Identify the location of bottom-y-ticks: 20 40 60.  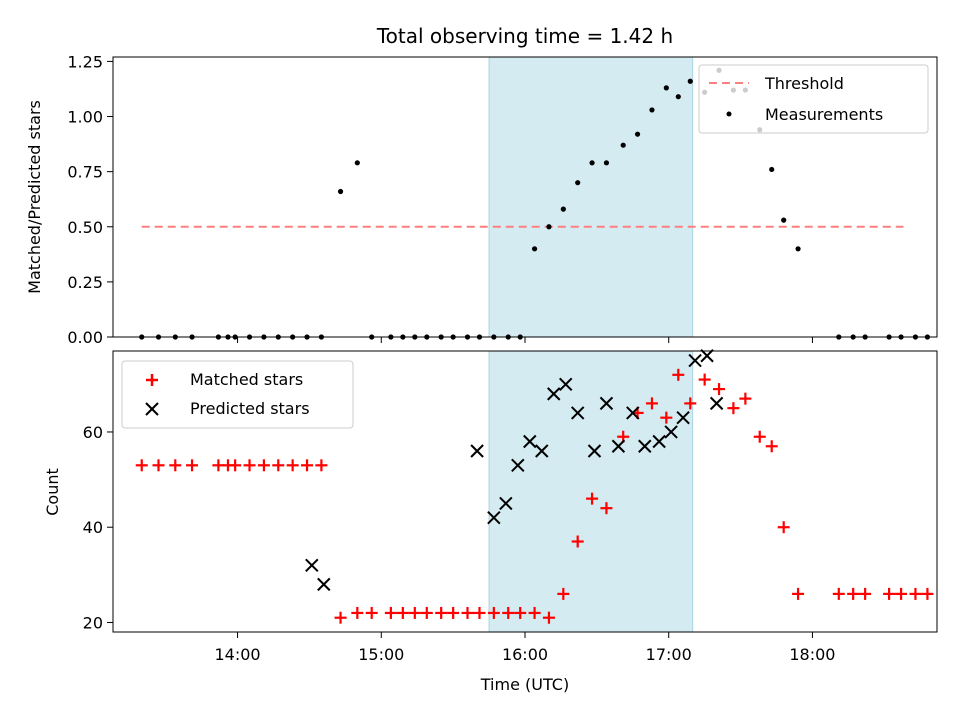
(98, 527).